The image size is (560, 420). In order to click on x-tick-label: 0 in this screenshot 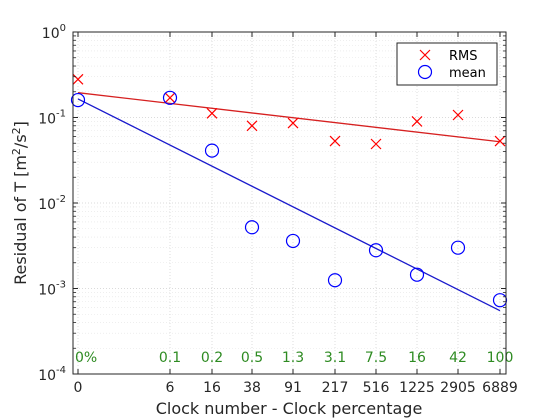, I will do `click(78, 388)`.